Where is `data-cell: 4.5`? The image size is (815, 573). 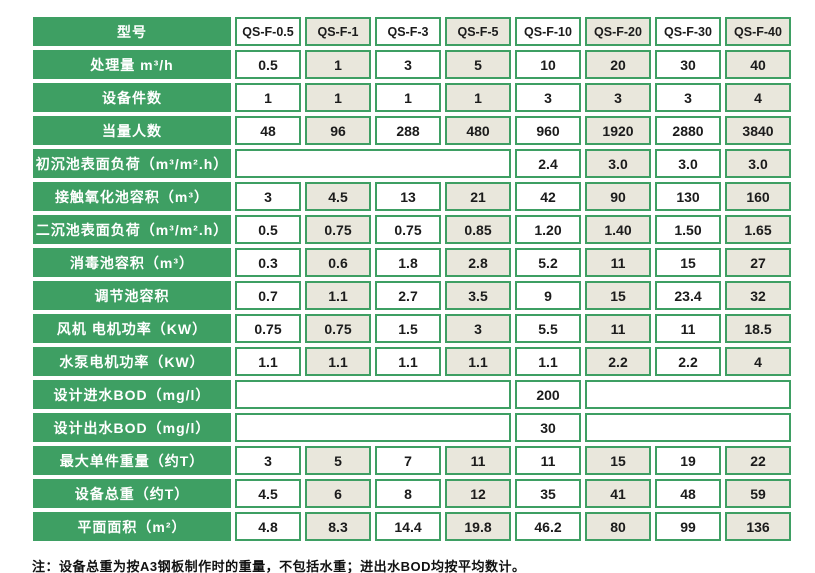 data-cell: 4.5 is located at coordinates (338, 196).